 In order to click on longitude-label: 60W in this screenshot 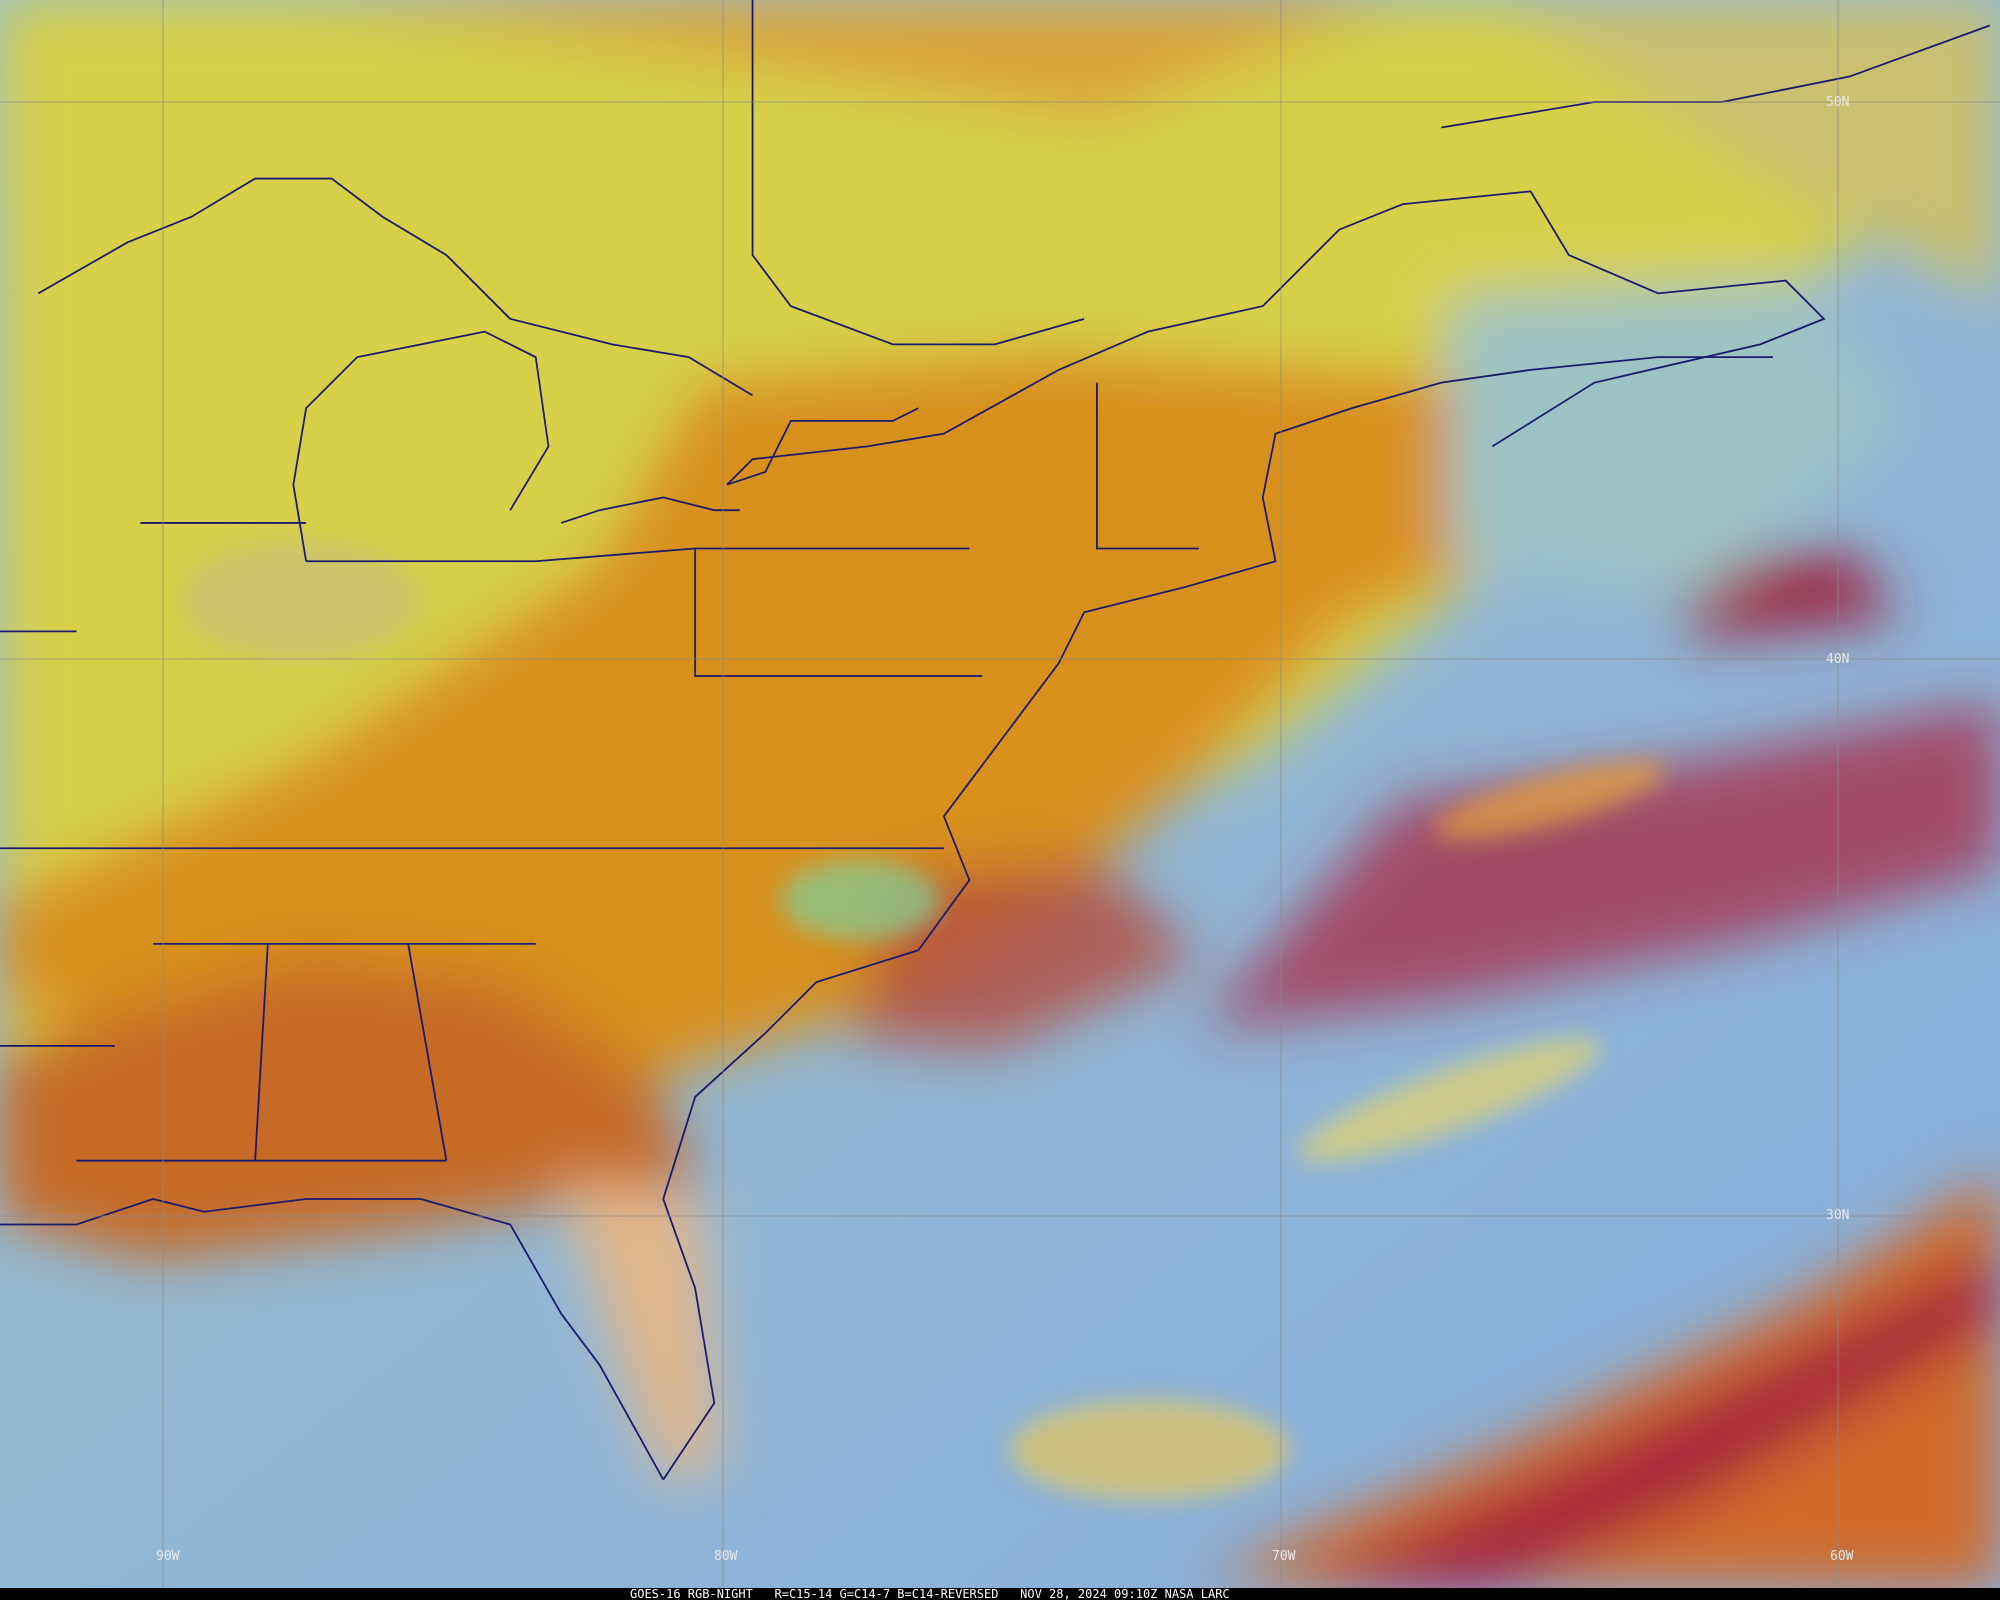, I will do `click(1842, 1556)`.